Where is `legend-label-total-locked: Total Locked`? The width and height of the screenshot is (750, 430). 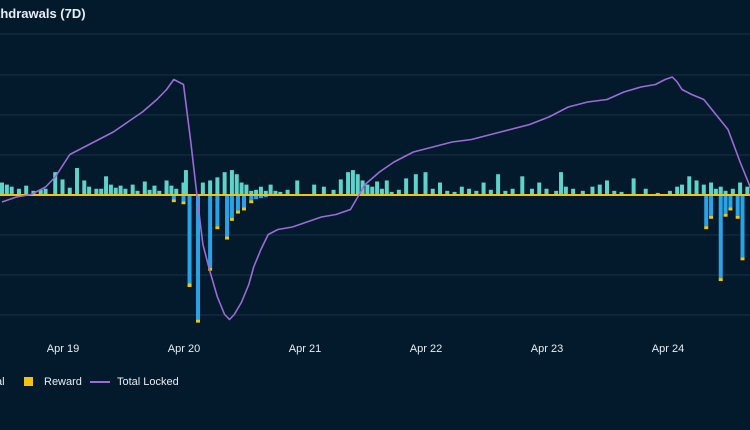 legend-label-total-locked: Total Locked is located at coordinates (148, 382).